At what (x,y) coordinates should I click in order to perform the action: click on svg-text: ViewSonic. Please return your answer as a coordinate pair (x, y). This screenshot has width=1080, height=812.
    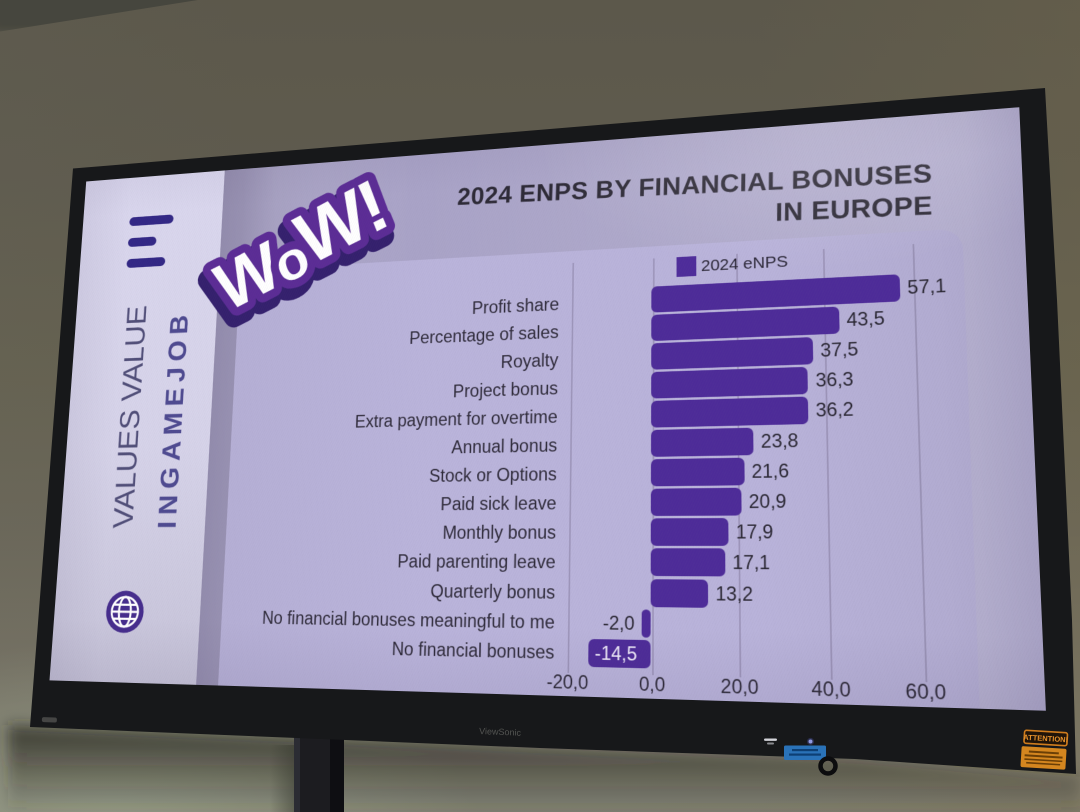
    Looking at the image, I should click on (500, 732).